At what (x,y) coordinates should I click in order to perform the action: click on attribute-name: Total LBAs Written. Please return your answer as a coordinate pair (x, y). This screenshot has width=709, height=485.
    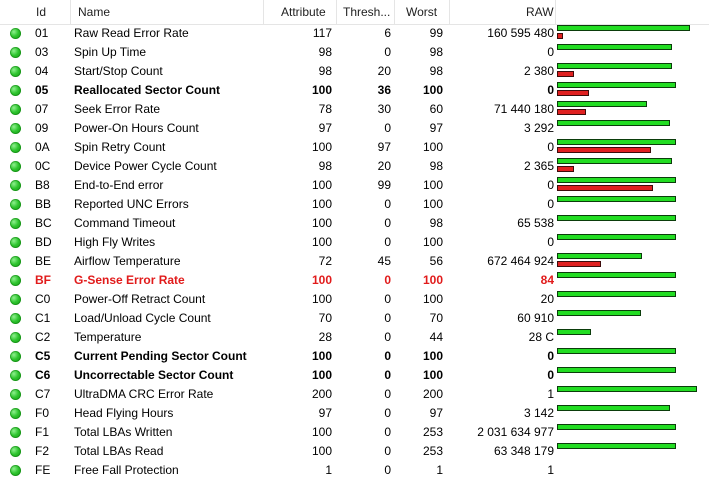
    Looking at the image, I should click on (123, 432).